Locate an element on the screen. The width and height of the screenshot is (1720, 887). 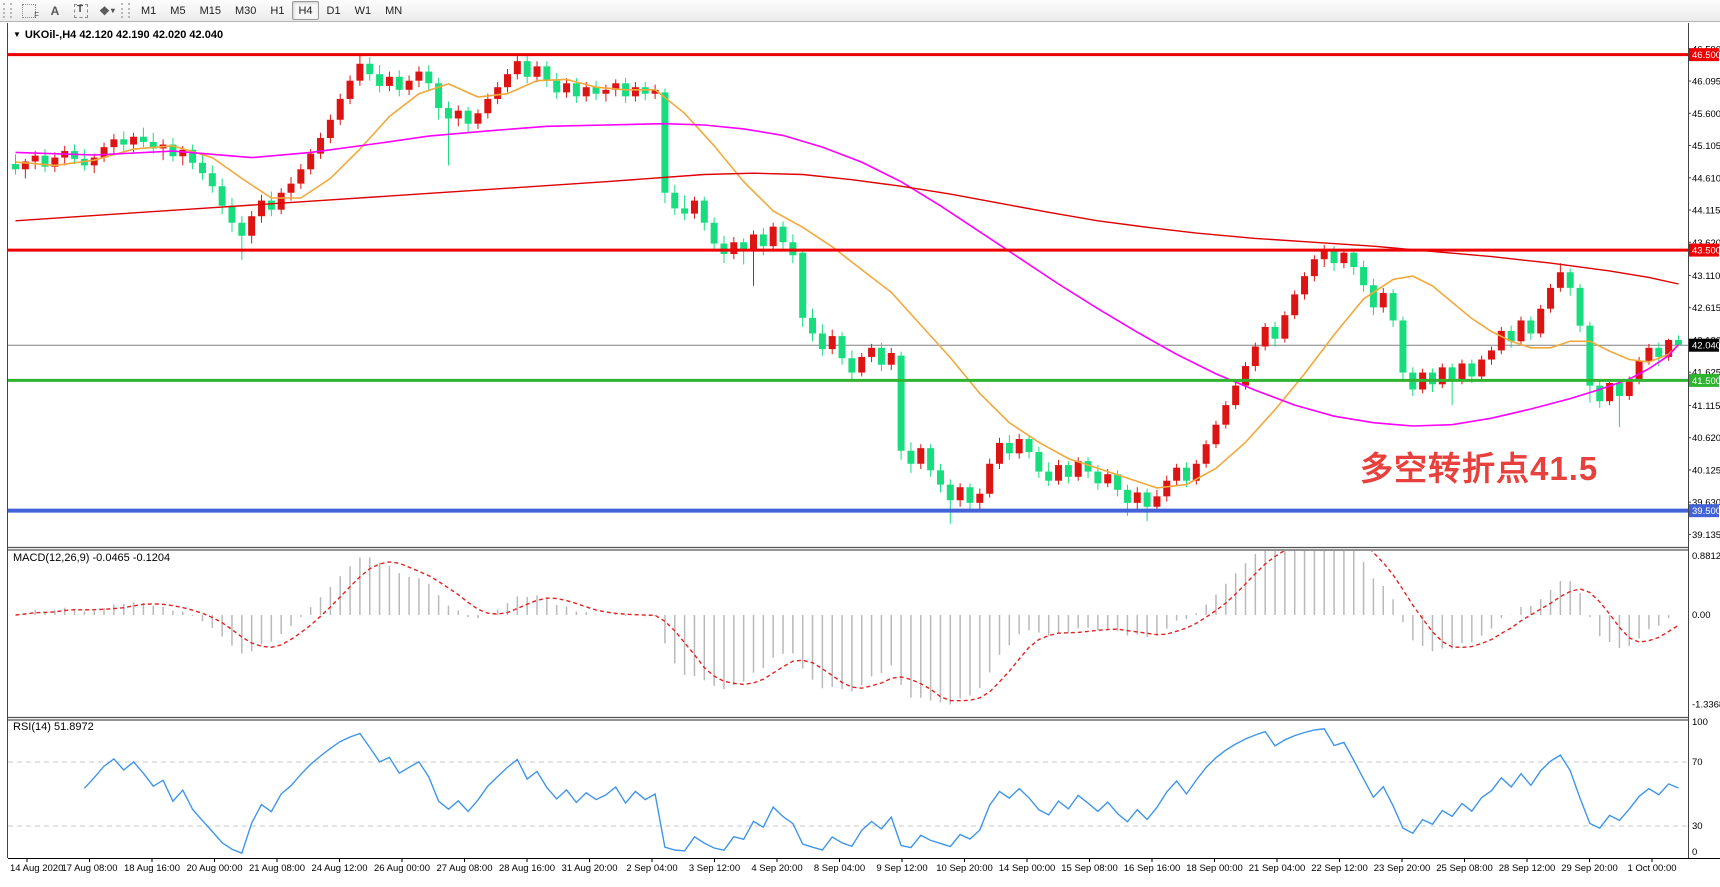
level-price-label-43.500-text: 43.500 is located at coordinates (1706, 251).